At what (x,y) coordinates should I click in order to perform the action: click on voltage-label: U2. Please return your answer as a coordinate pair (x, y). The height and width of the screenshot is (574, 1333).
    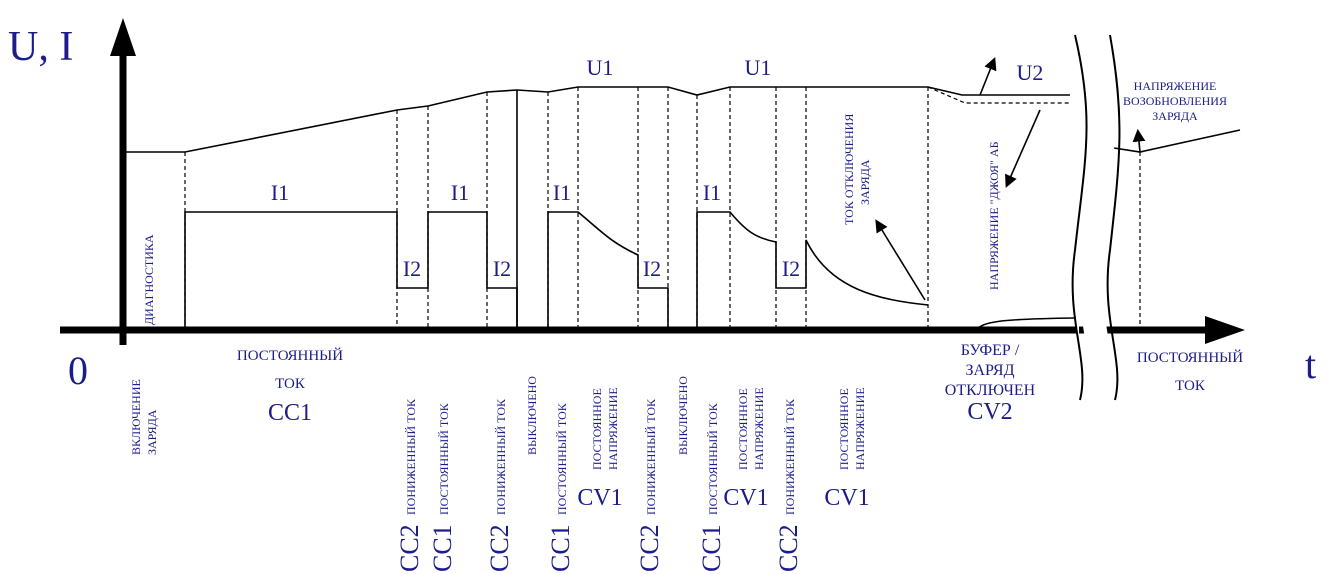
    Looking at the image, I should click on (1030, 72).